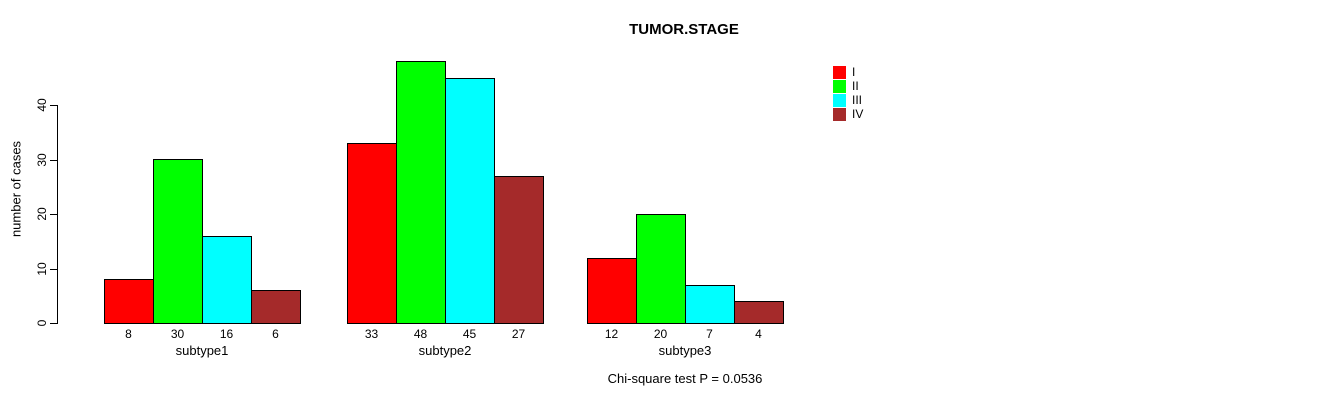 The image size is (1340, 400). I want to click on y-tick-label: 30, so click(42, 160).